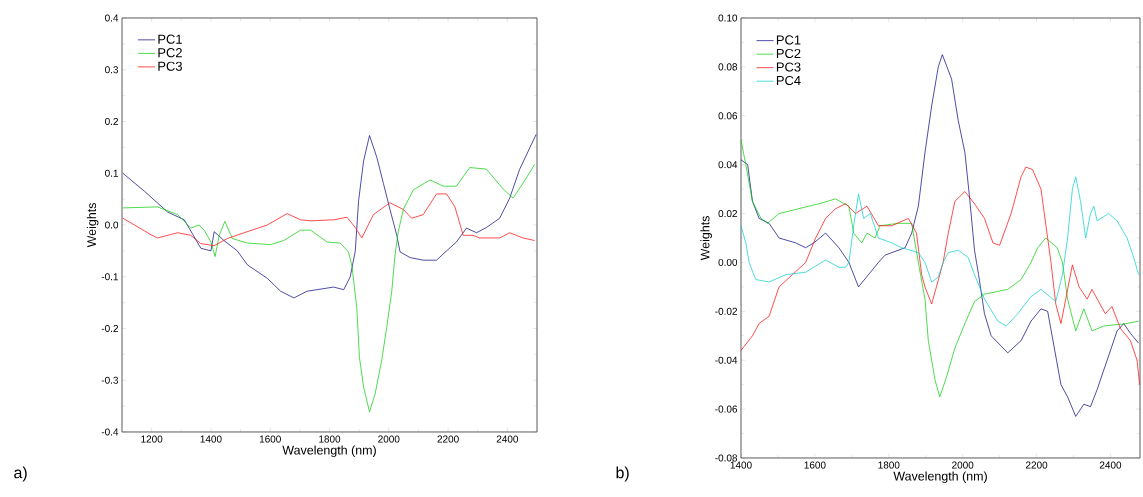 This screenshot has height=497, width=1143. What do you see at coordinates (110, 432) in the screenshot?
I see `y-tick-label: -0.4` at bounding box center [110, 432].